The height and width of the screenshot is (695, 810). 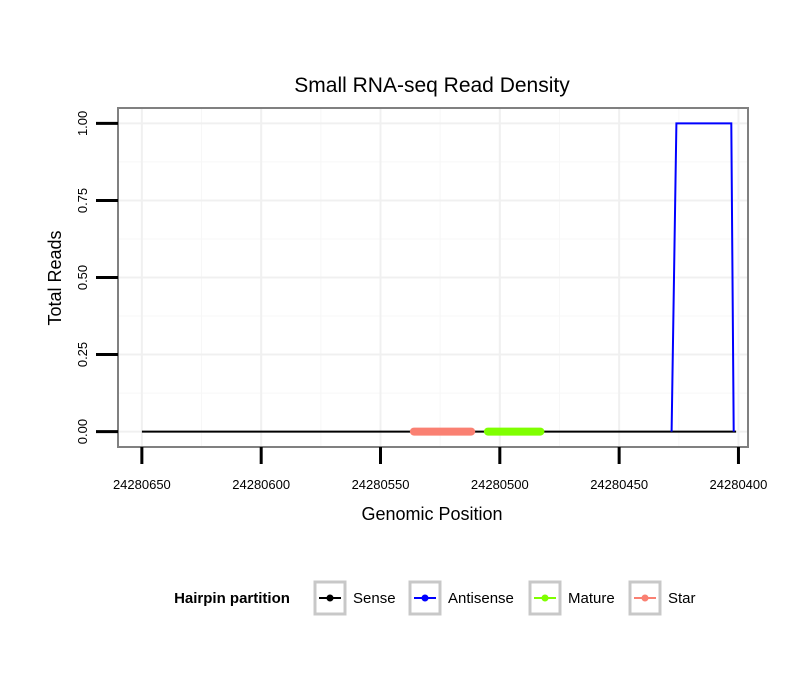 What do you see at coordinates (381, 484) in the screenshot?
I see `x-tick-label: 24280550` at bounding box center [381, 484].